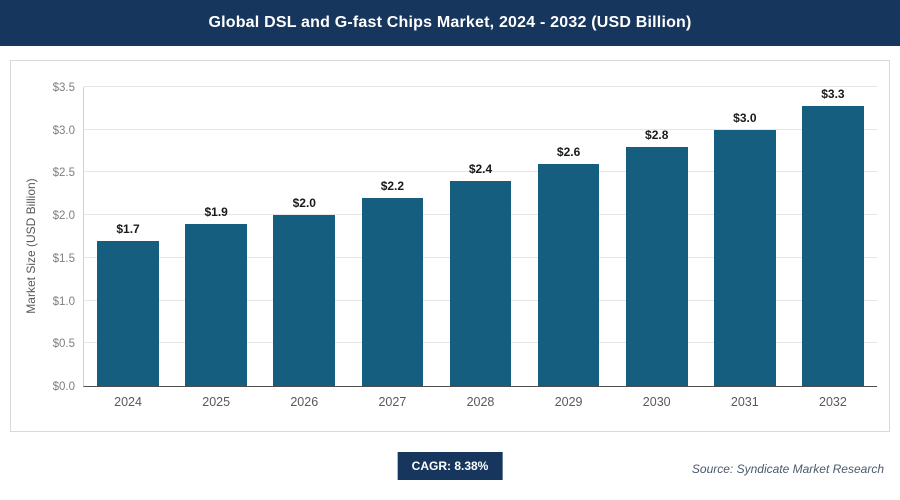 Image resolution: width=900 pixels, height=500 pixels. Describe the element at coordinates (63, 173) in the screenshot. I see `y-tick-label: $2.5` at that location.